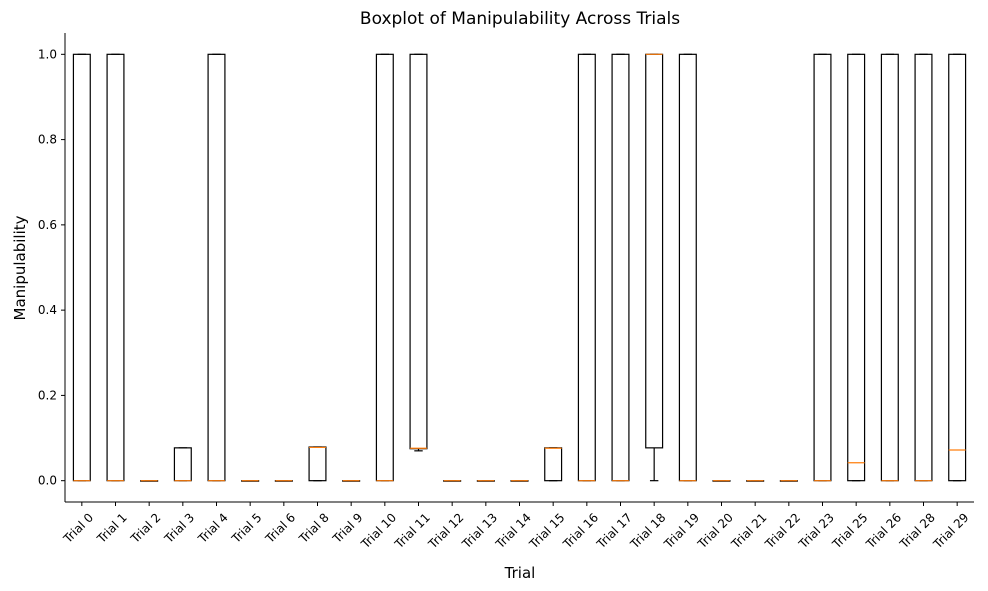 This screenshot has height=591, width=988. What do you see at coordinates (647, 530) in the screenshot?
I see `x-tick-label: Trial 18` at bounding box center [647, 530].